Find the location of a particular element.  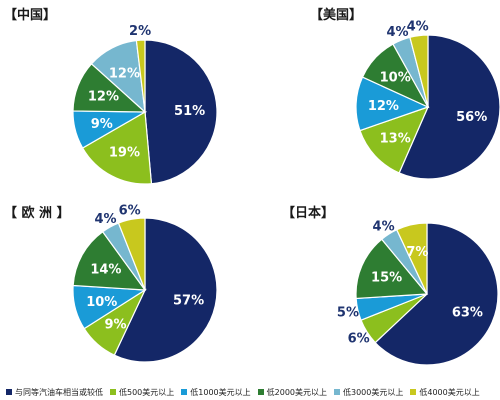

legend-label: 与同等汽油车相当或较低 is located at coordinates (59, 392).